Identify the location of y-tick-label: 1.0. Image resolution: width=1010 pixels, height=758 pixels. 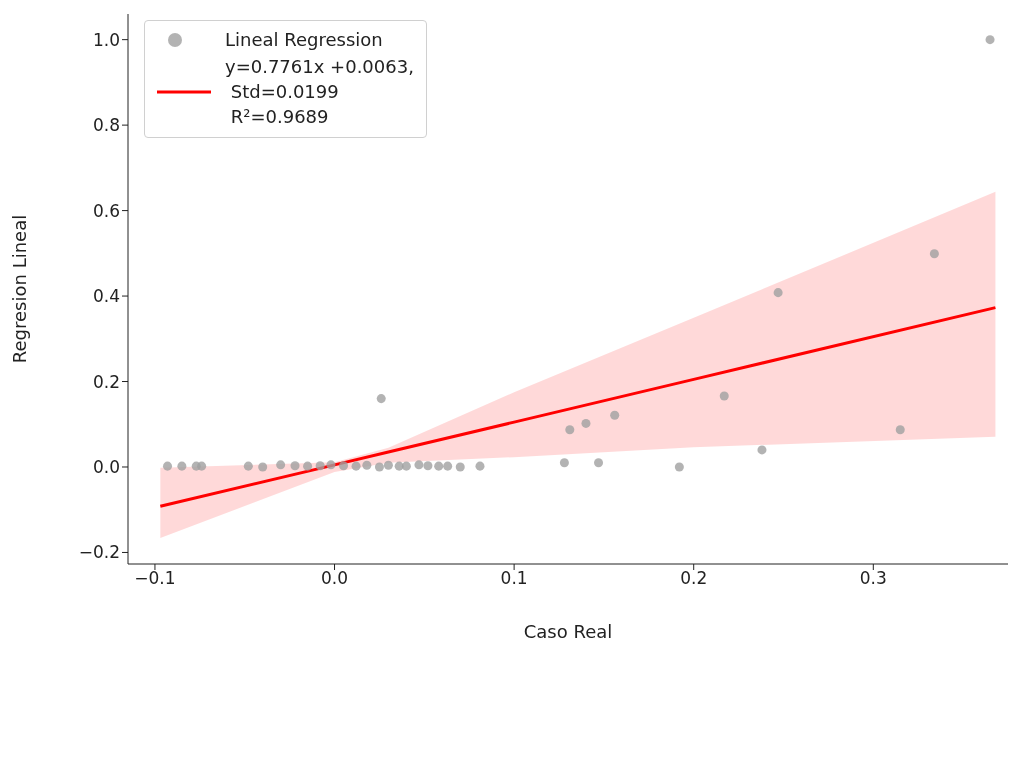
(106, 39).